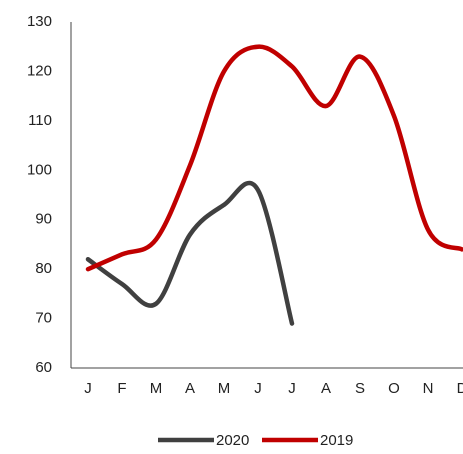 The width and height of the screenshot is (463, 454). What do you see at coordinates (460, 388) in the screenshot?
I see `x-tick-label: D` at bounding box center [460, 388].